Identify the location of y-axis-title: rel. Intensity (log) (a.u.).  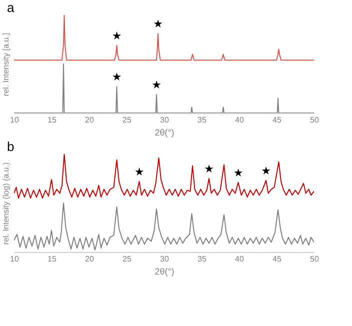
(6, 203).